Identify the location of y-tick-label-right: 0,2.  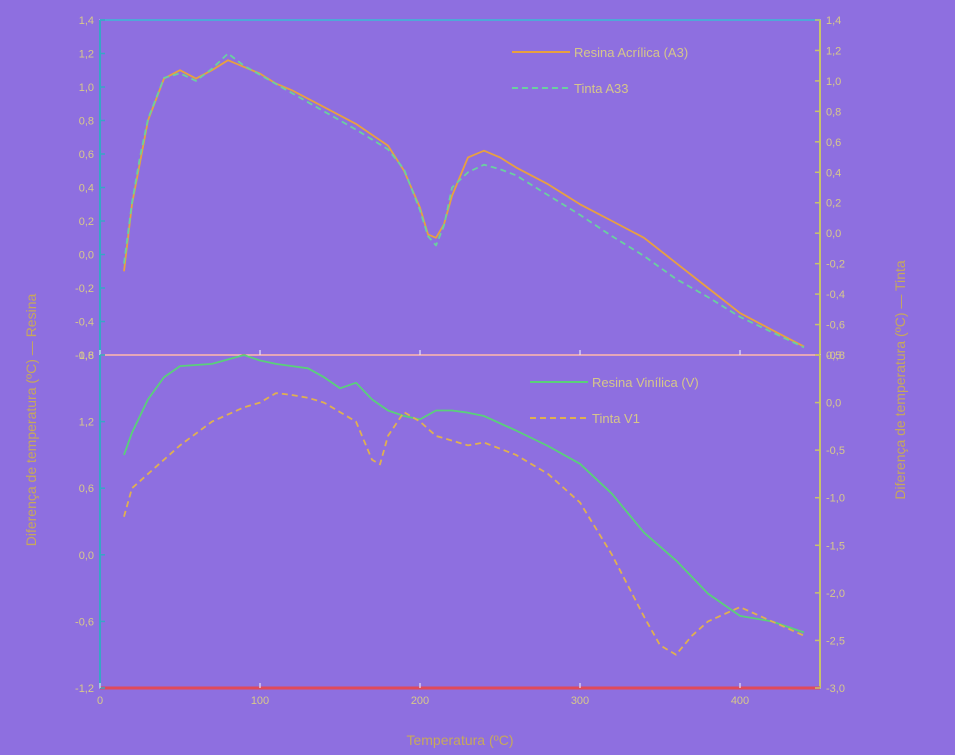
(833, 204).